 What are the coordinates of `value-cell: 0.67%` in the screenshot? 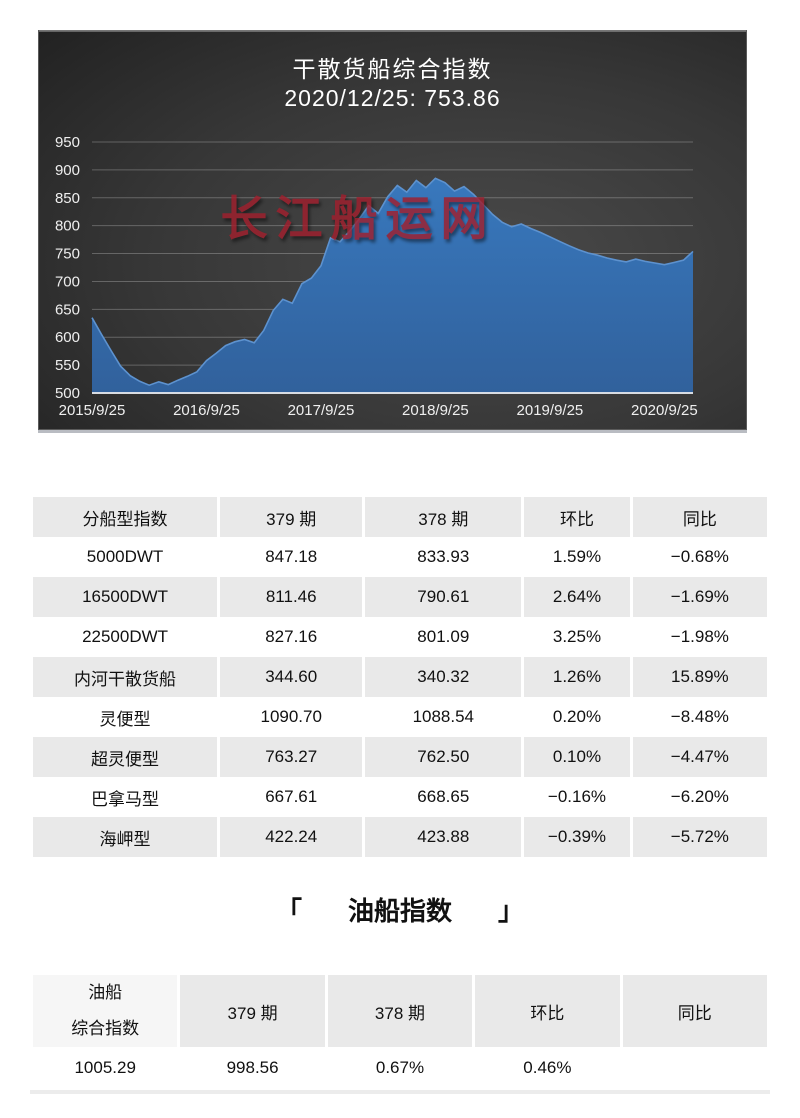 It's located at (400, 1067).